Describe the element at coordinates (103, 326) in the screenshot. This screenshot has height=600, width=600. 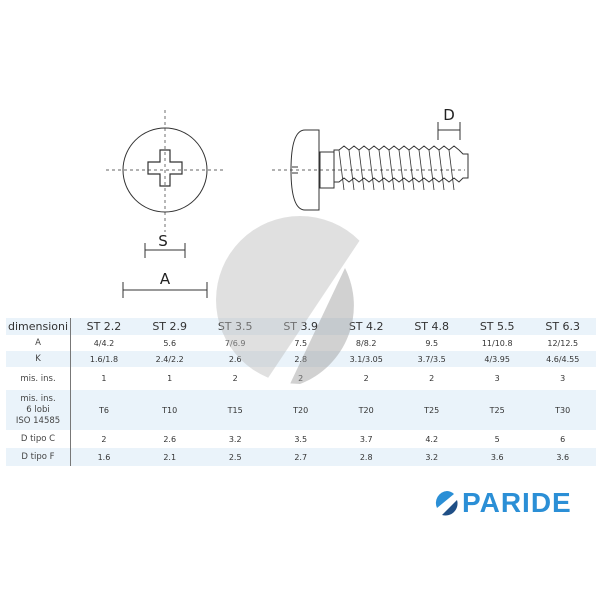
I see `header-cell: ST 2.2` at that location.